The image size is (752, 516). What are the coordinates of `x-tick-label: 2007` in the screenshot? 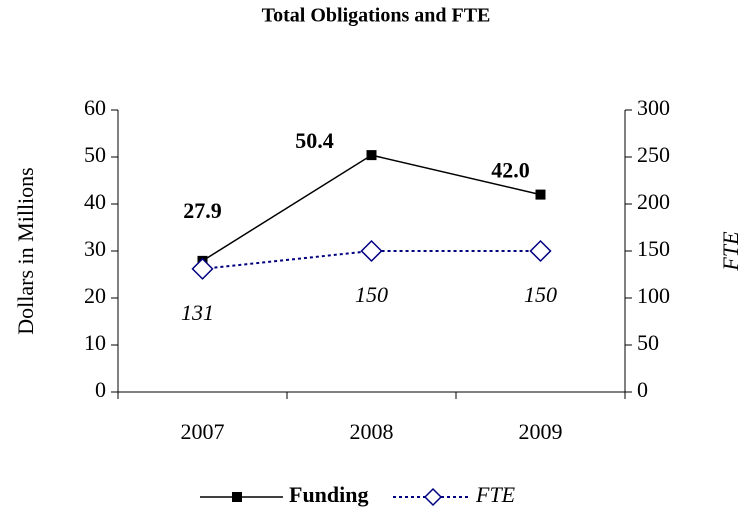 It's located at (203, 431).